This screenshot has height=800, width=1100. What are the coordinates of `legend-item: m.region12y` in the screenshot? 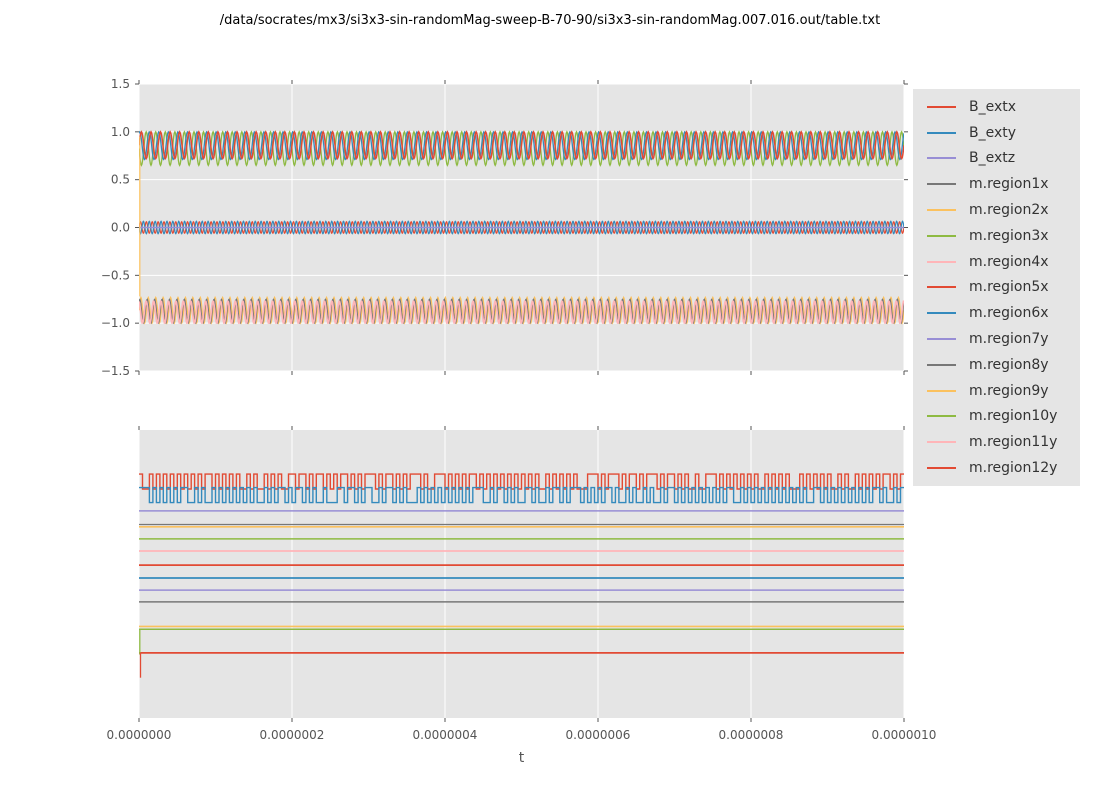 It's located at (996, 468).